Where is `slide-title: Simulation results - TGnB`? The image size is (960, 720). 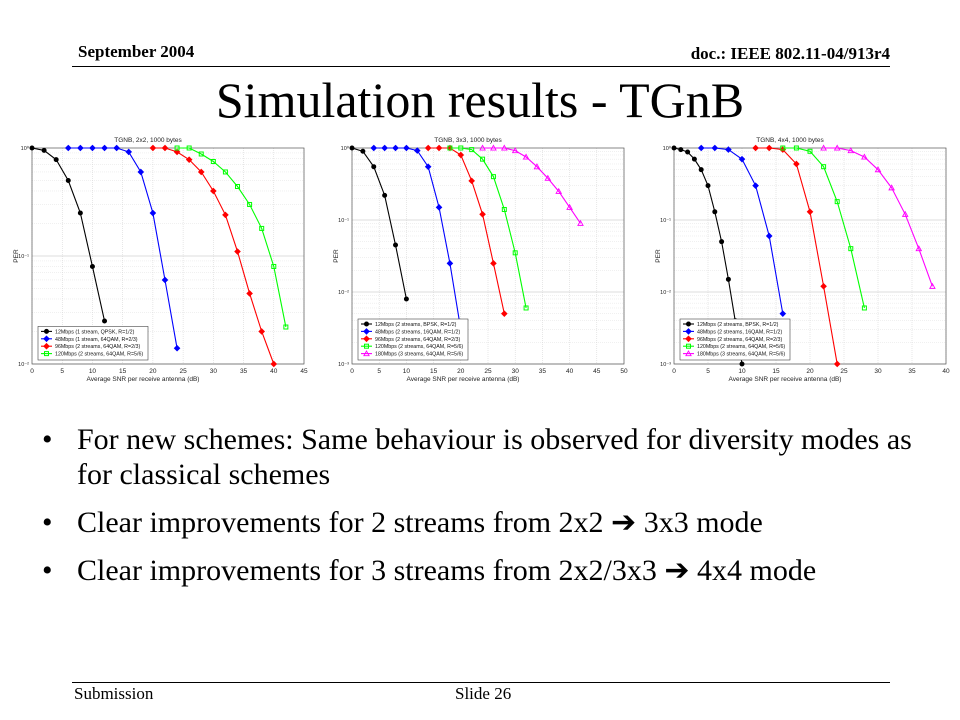 slide-title: Simulation results - TGnB is located at coordinates (480, 100).